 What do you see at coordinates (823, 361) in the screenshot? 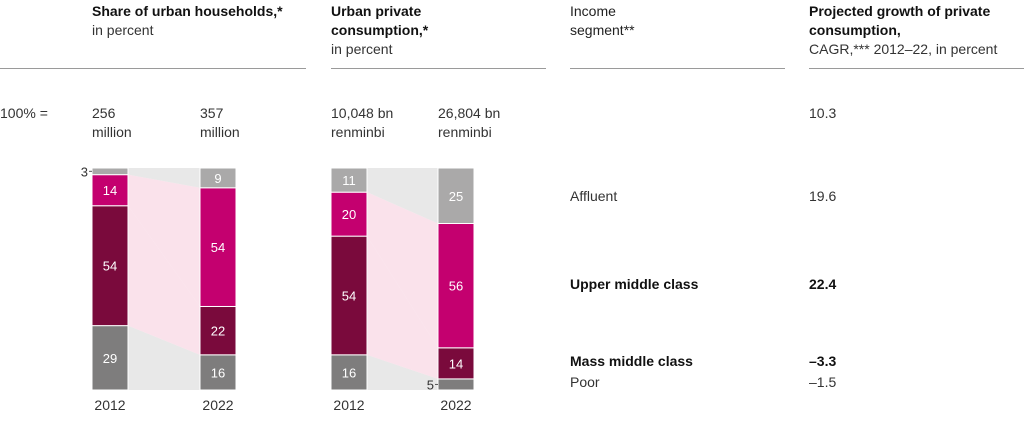
I see `growth-value: –3.3` at bounding box center [823, 361].